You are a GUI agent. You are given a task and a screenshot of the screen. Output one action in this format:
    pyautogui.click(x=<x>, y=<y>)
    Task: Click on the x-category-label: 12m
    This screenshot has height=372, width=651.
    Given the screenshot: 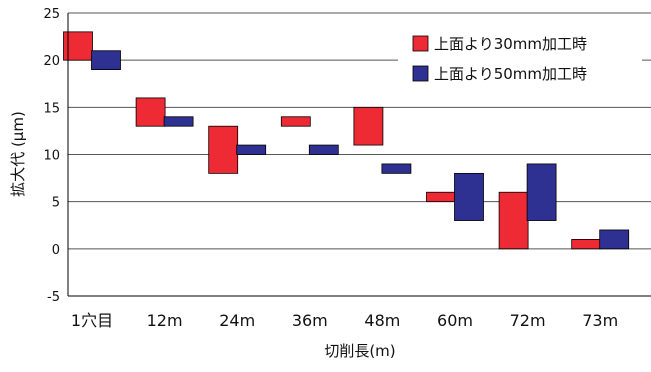 What is the action you would take?
    pyautogui.click(x=165, y=320)
    